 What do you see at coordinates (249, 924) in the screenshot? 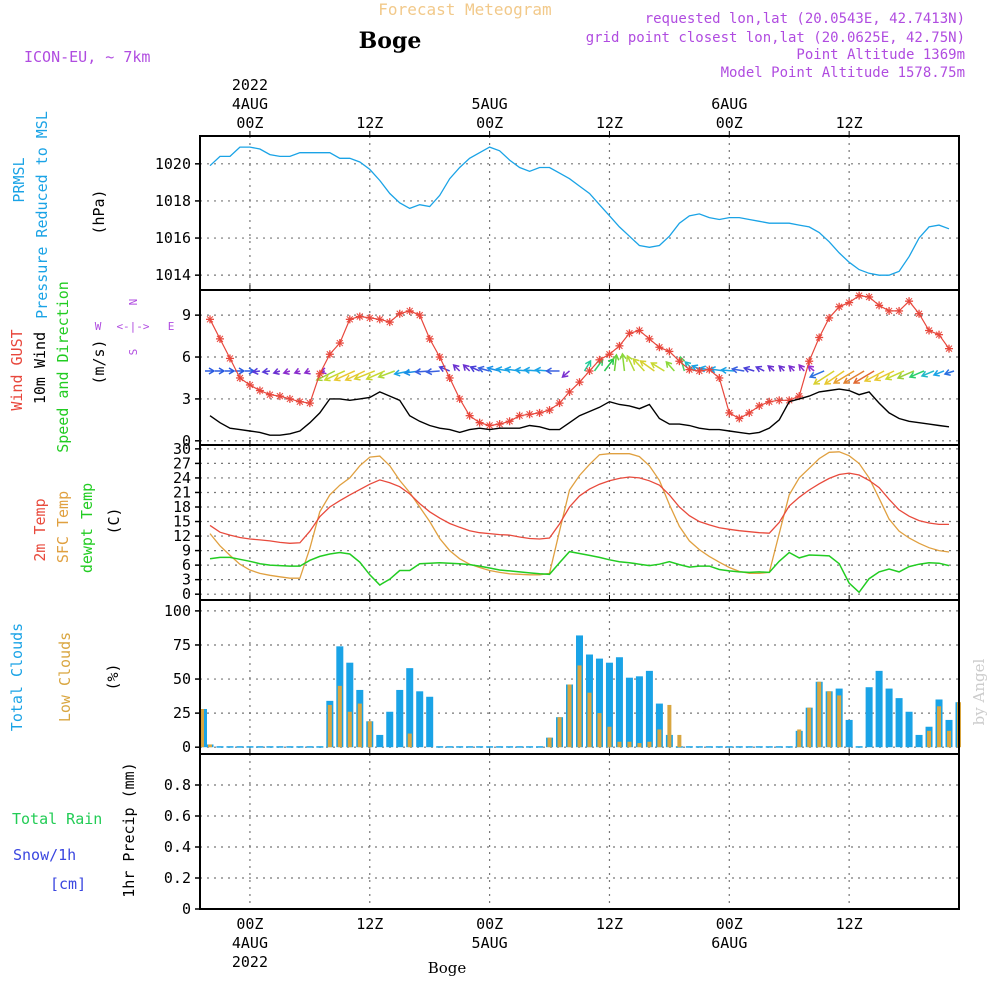
I see `bottom-time-label: 00Z` at bounding box center [249, 924].